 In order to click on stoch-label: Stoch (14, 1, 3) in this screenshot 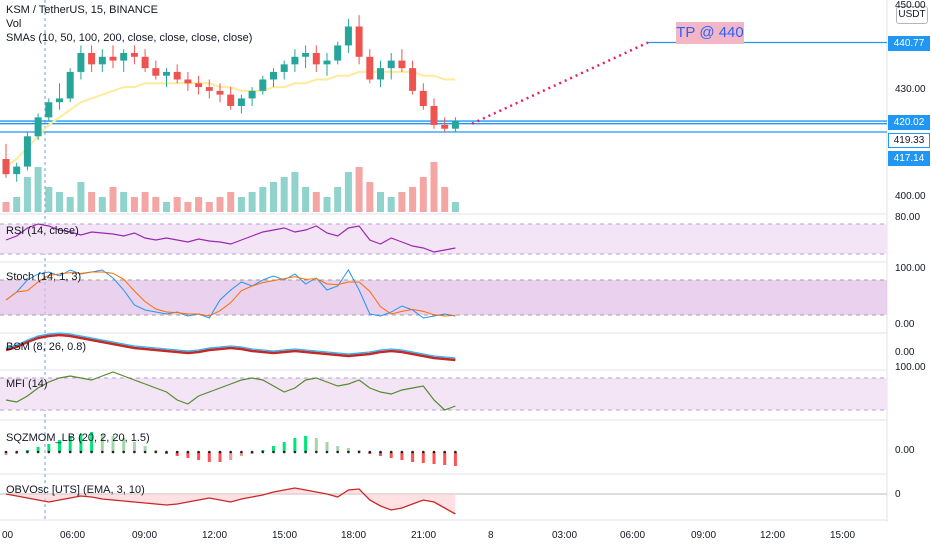, I will do `click(44, 277)`.